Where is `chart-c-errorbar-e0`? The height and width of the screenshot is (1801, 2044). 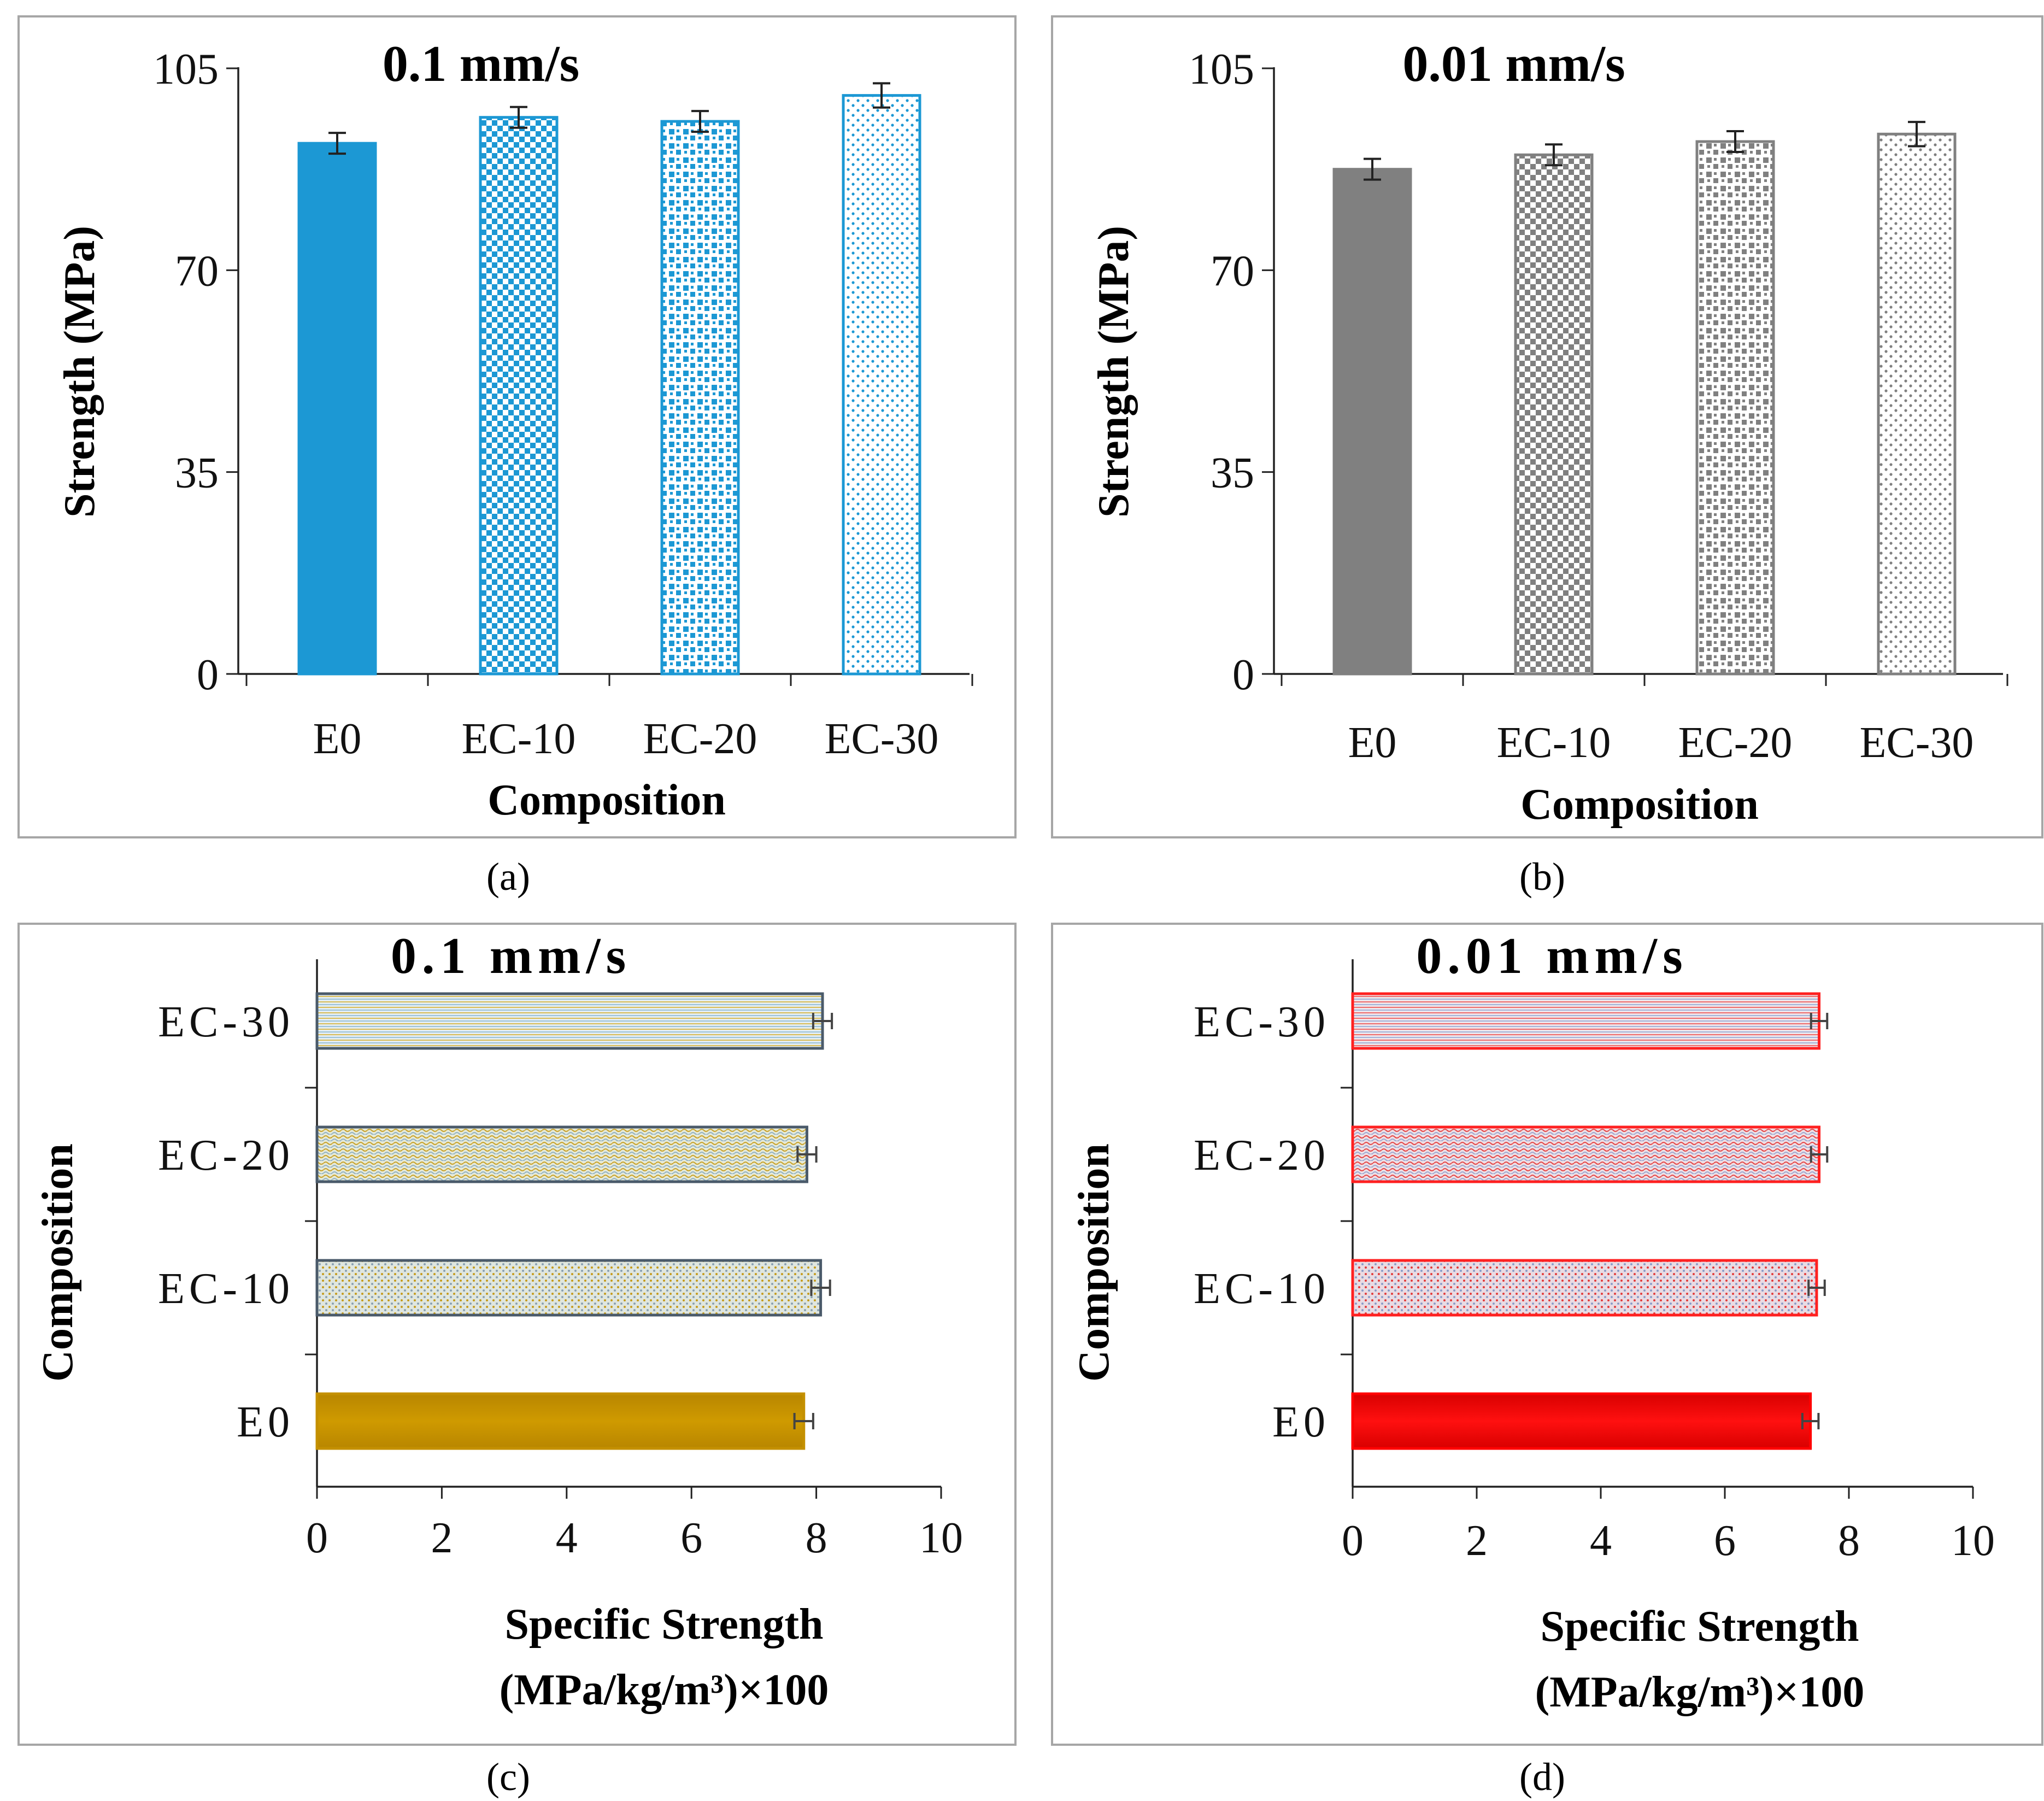 chart-c-errorbar-e0 is located at coordinates (803, 1421).